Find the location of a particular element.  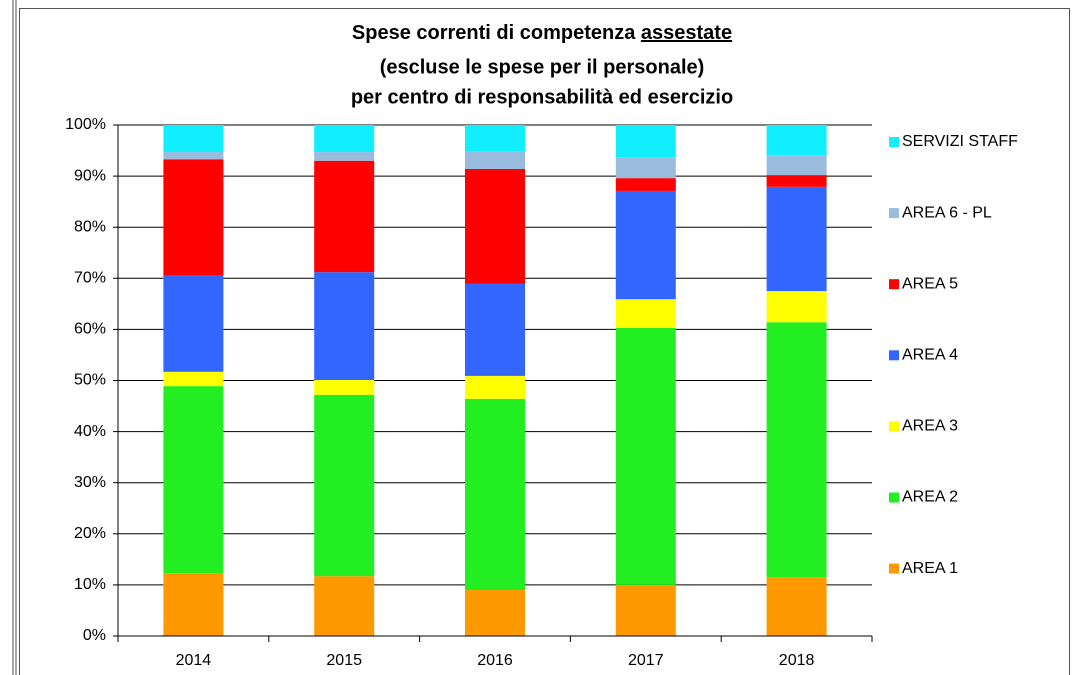

y-tick-label: 80% is located at coordinates (90, 226).